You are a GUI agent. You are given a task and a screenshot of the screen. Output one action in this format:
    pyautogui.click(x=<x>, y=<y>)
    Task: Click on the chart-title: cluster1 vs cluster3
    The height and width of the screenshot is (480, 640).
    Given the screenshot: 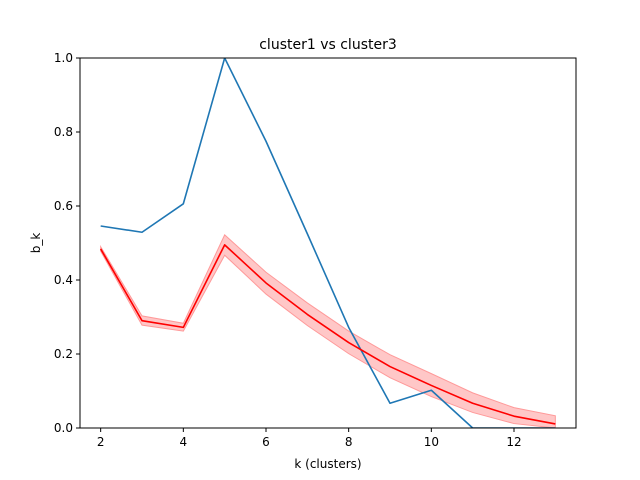 What is the action you would take?
    pyautogui.click(x=328, y=45)
    